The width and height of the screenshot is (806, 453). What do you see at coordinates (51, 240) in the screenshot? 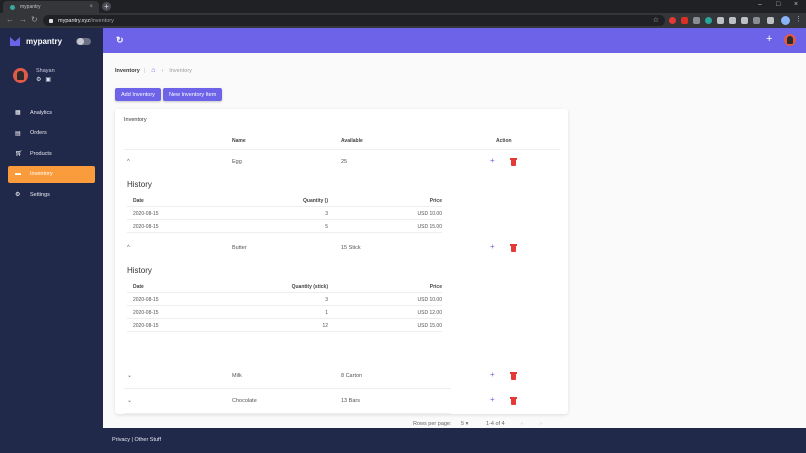
I see `sidebar: mypantry Shayan ⚙ ▣ ▦ Analytics ▤ Orders` at bounding box center [51, 240].